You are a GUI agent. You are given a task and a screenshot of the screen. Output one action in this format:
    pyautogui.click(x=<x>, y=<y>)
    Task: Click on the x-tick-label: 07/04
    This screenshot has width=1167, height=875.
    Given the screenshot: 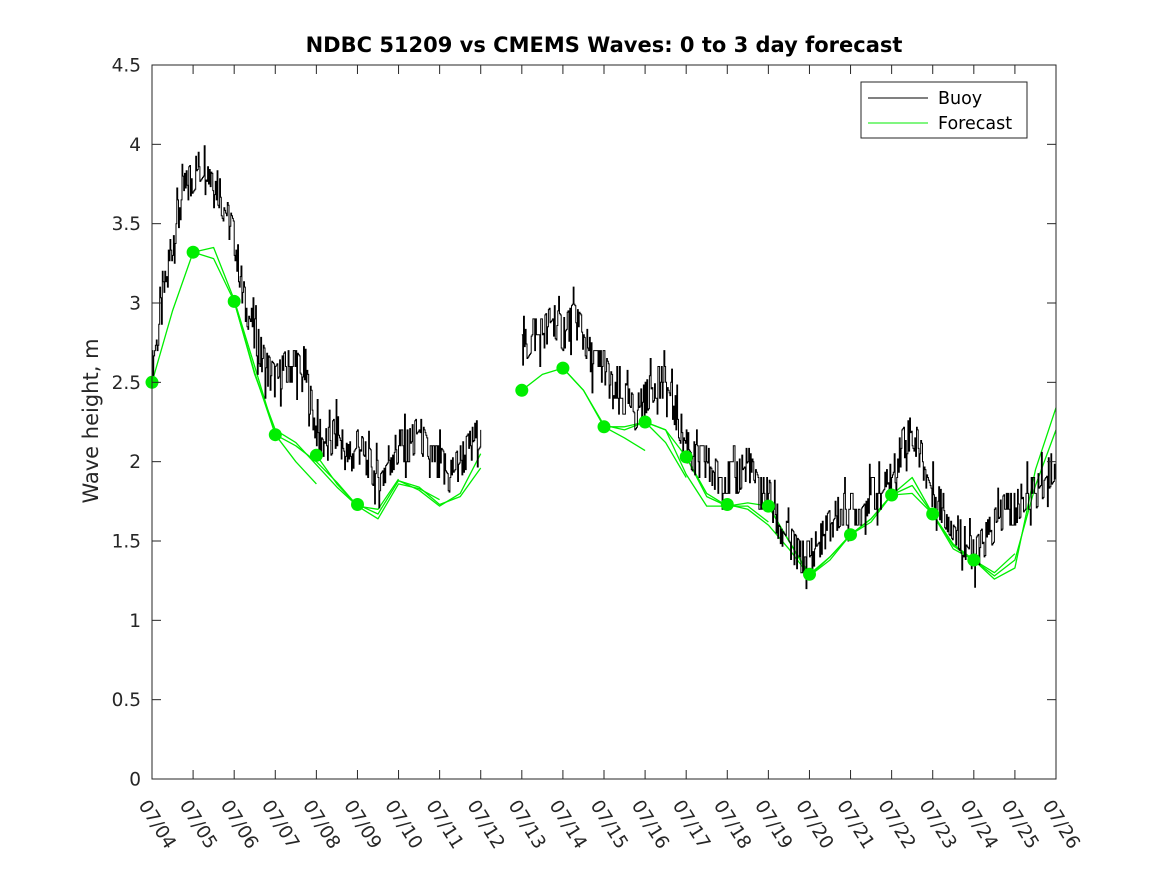 What is the action you would take?
    pyautogui.click(x=157, y=825)
    